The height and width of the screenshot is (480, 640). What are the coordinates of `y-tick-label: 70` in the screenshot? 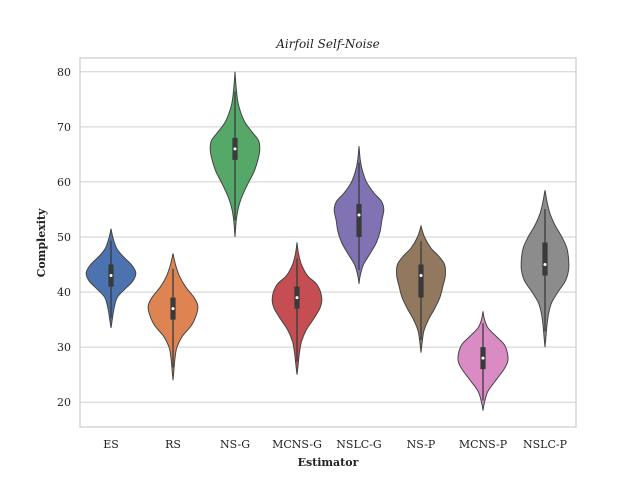 It's located at (64, 127).